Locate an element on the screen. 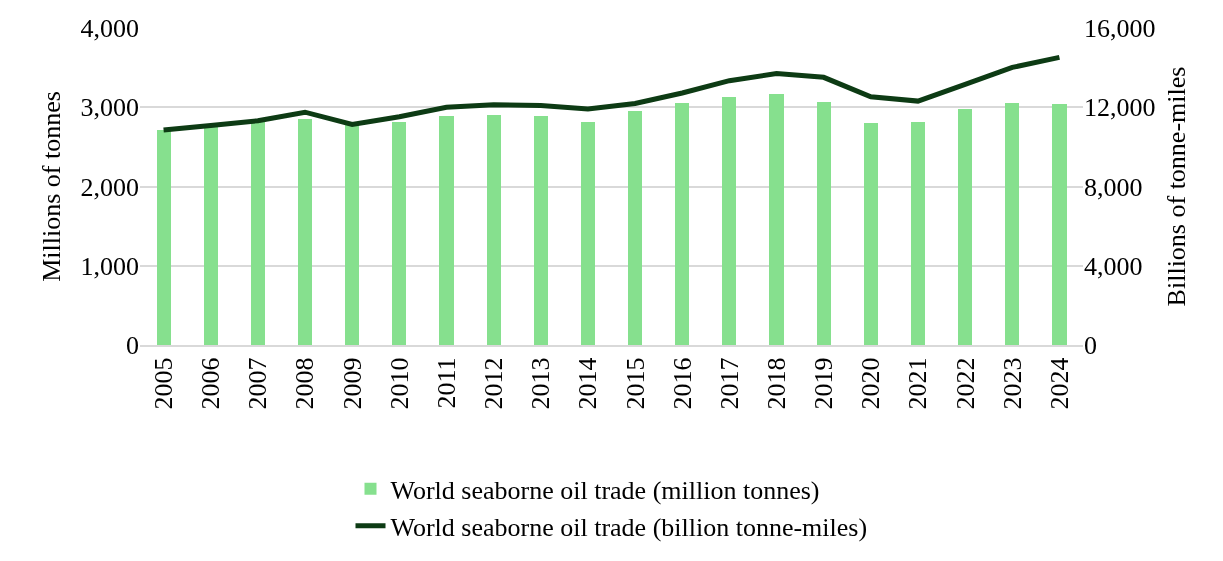  x-tick-label: 2019 is located at coordinates (824, 383).